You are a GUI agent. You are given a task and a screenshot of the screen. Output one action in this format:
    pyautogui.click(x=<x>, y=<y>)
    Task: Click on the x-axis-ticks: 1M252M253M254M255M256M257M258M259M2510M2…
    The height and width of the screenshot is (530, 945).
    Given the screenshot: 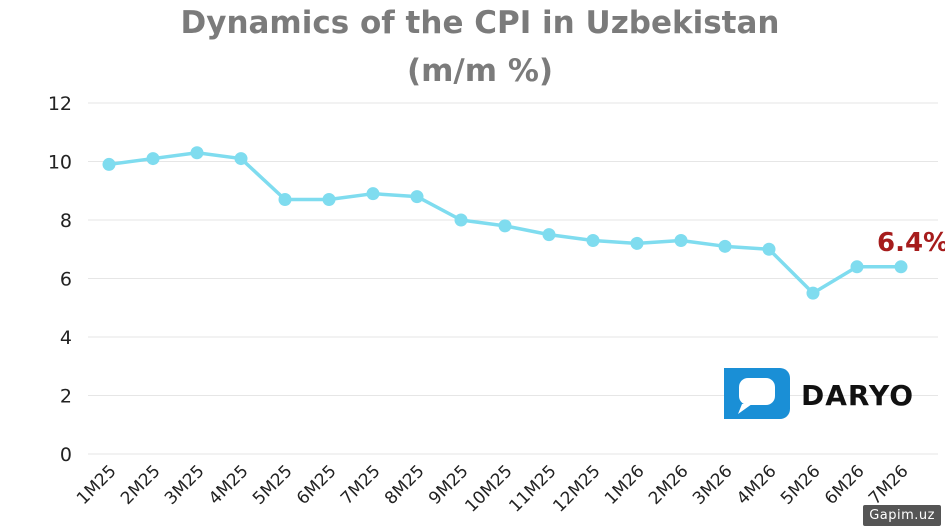 What is the action you would take?
    pyautogui.click(x=492, y=488)
    